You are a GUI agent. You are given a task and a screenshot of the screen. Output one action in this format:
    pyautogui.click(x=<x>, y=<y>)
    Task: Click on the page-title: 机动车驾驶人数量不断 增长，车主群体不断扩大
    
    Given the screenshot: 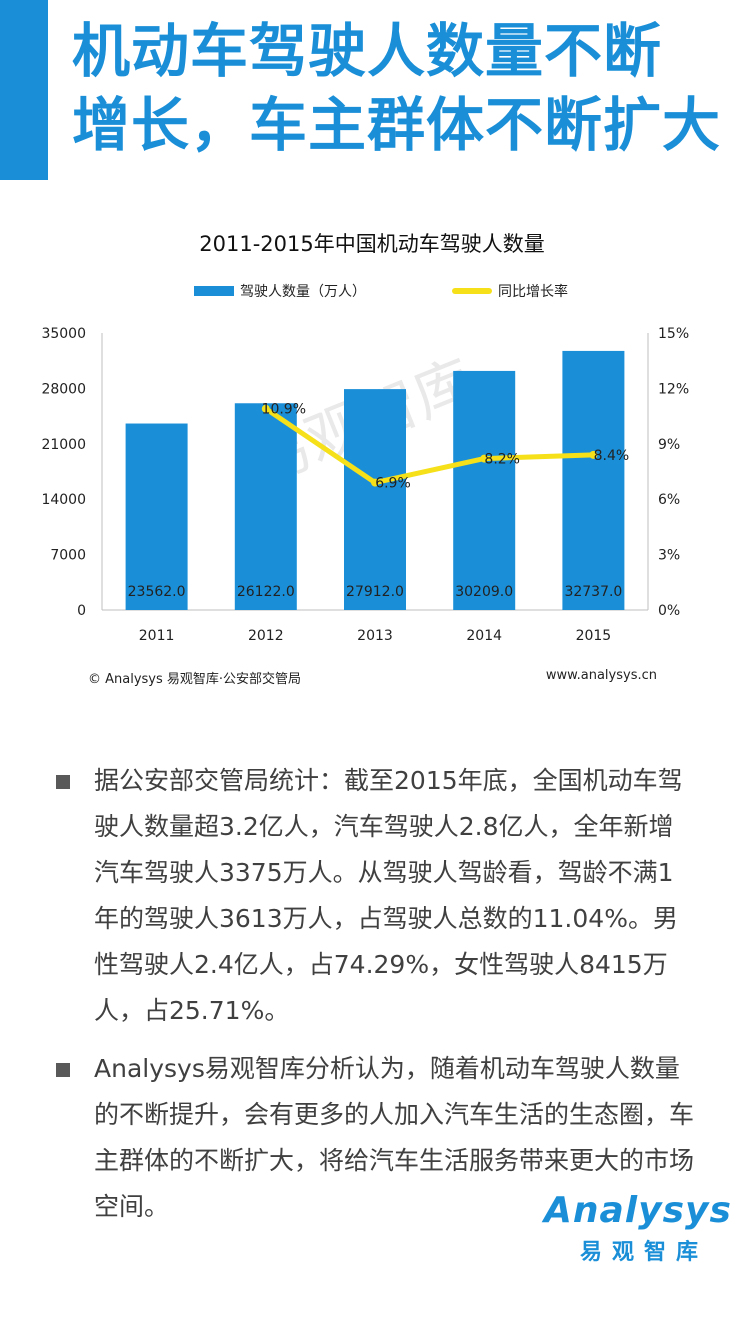 What is the action you would take?
    pyautogui.click(x=402, y=88)
    